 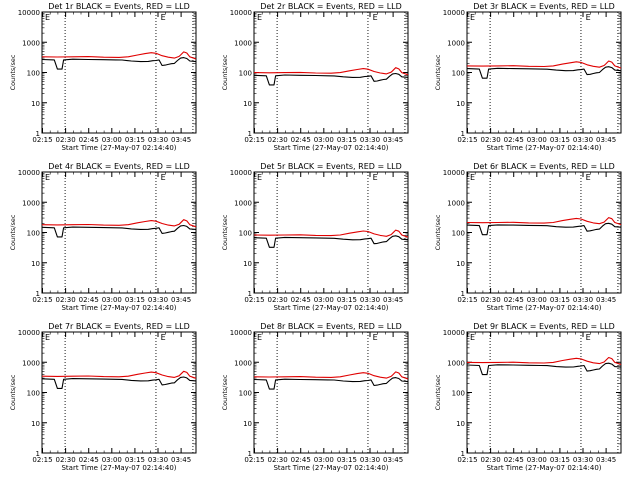 What do you see at coordinates (544, 166) in the screenshot?
I see `panel-title: Det 6r BLACK = Events, RED = LLD` at bounding box center [544, 166].